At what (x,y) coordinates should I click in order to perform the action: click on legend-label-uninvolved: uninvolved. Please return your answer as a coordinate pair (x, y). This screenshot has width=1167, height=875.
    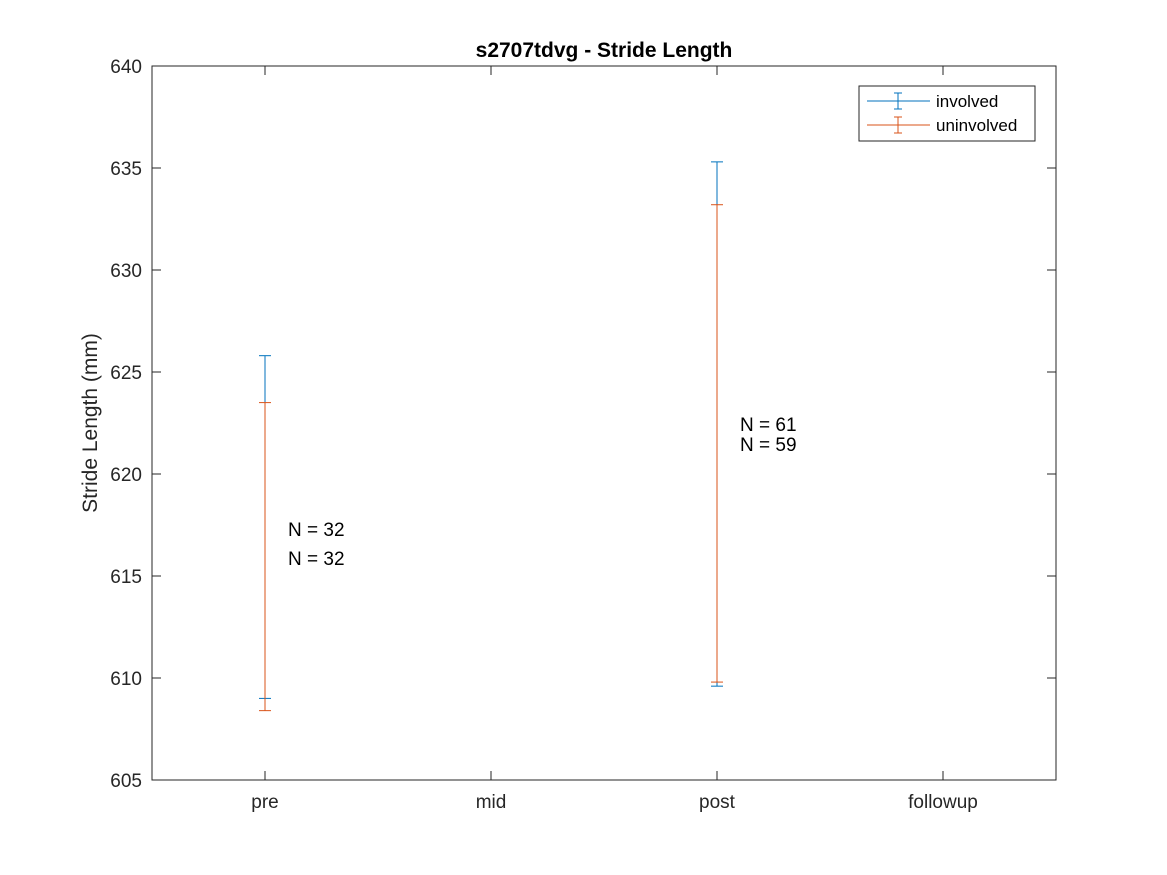
    Looking at the image, I should click on (976, 125).